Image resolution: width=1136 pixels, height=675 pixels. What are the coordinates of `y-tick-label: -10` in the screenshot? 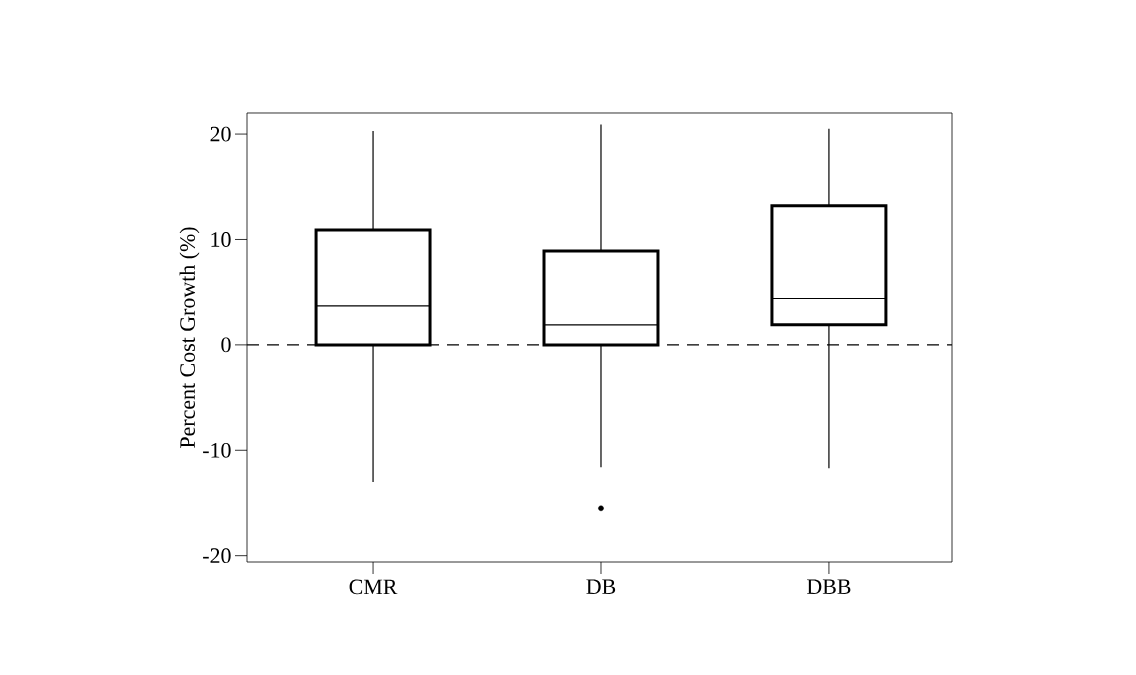 It's located at (217, 450).